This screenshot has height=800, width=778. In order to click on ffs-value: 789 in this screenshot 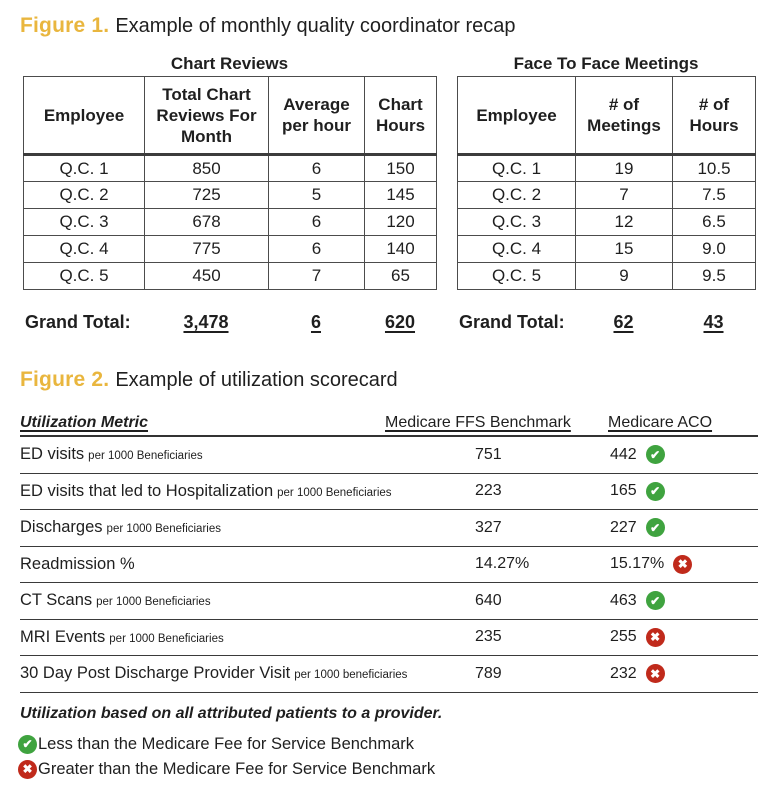, I will do `click(488, 673)`.